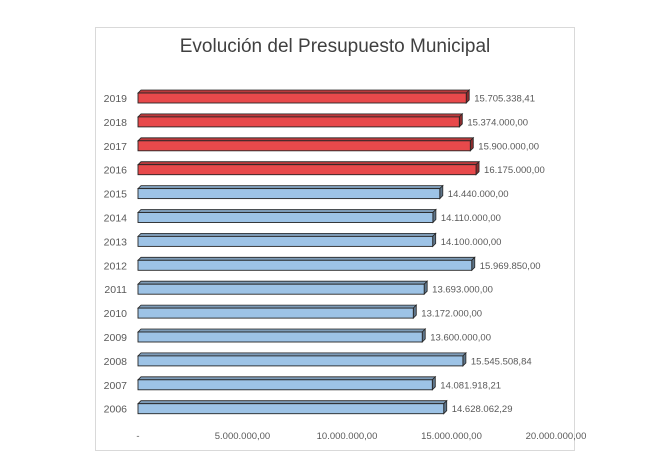 This screenshot has width=670, height=456. Describe the element at coordinates (471, 242) in the screenshot. I see `data-label: 14.100.000,00` at that location.